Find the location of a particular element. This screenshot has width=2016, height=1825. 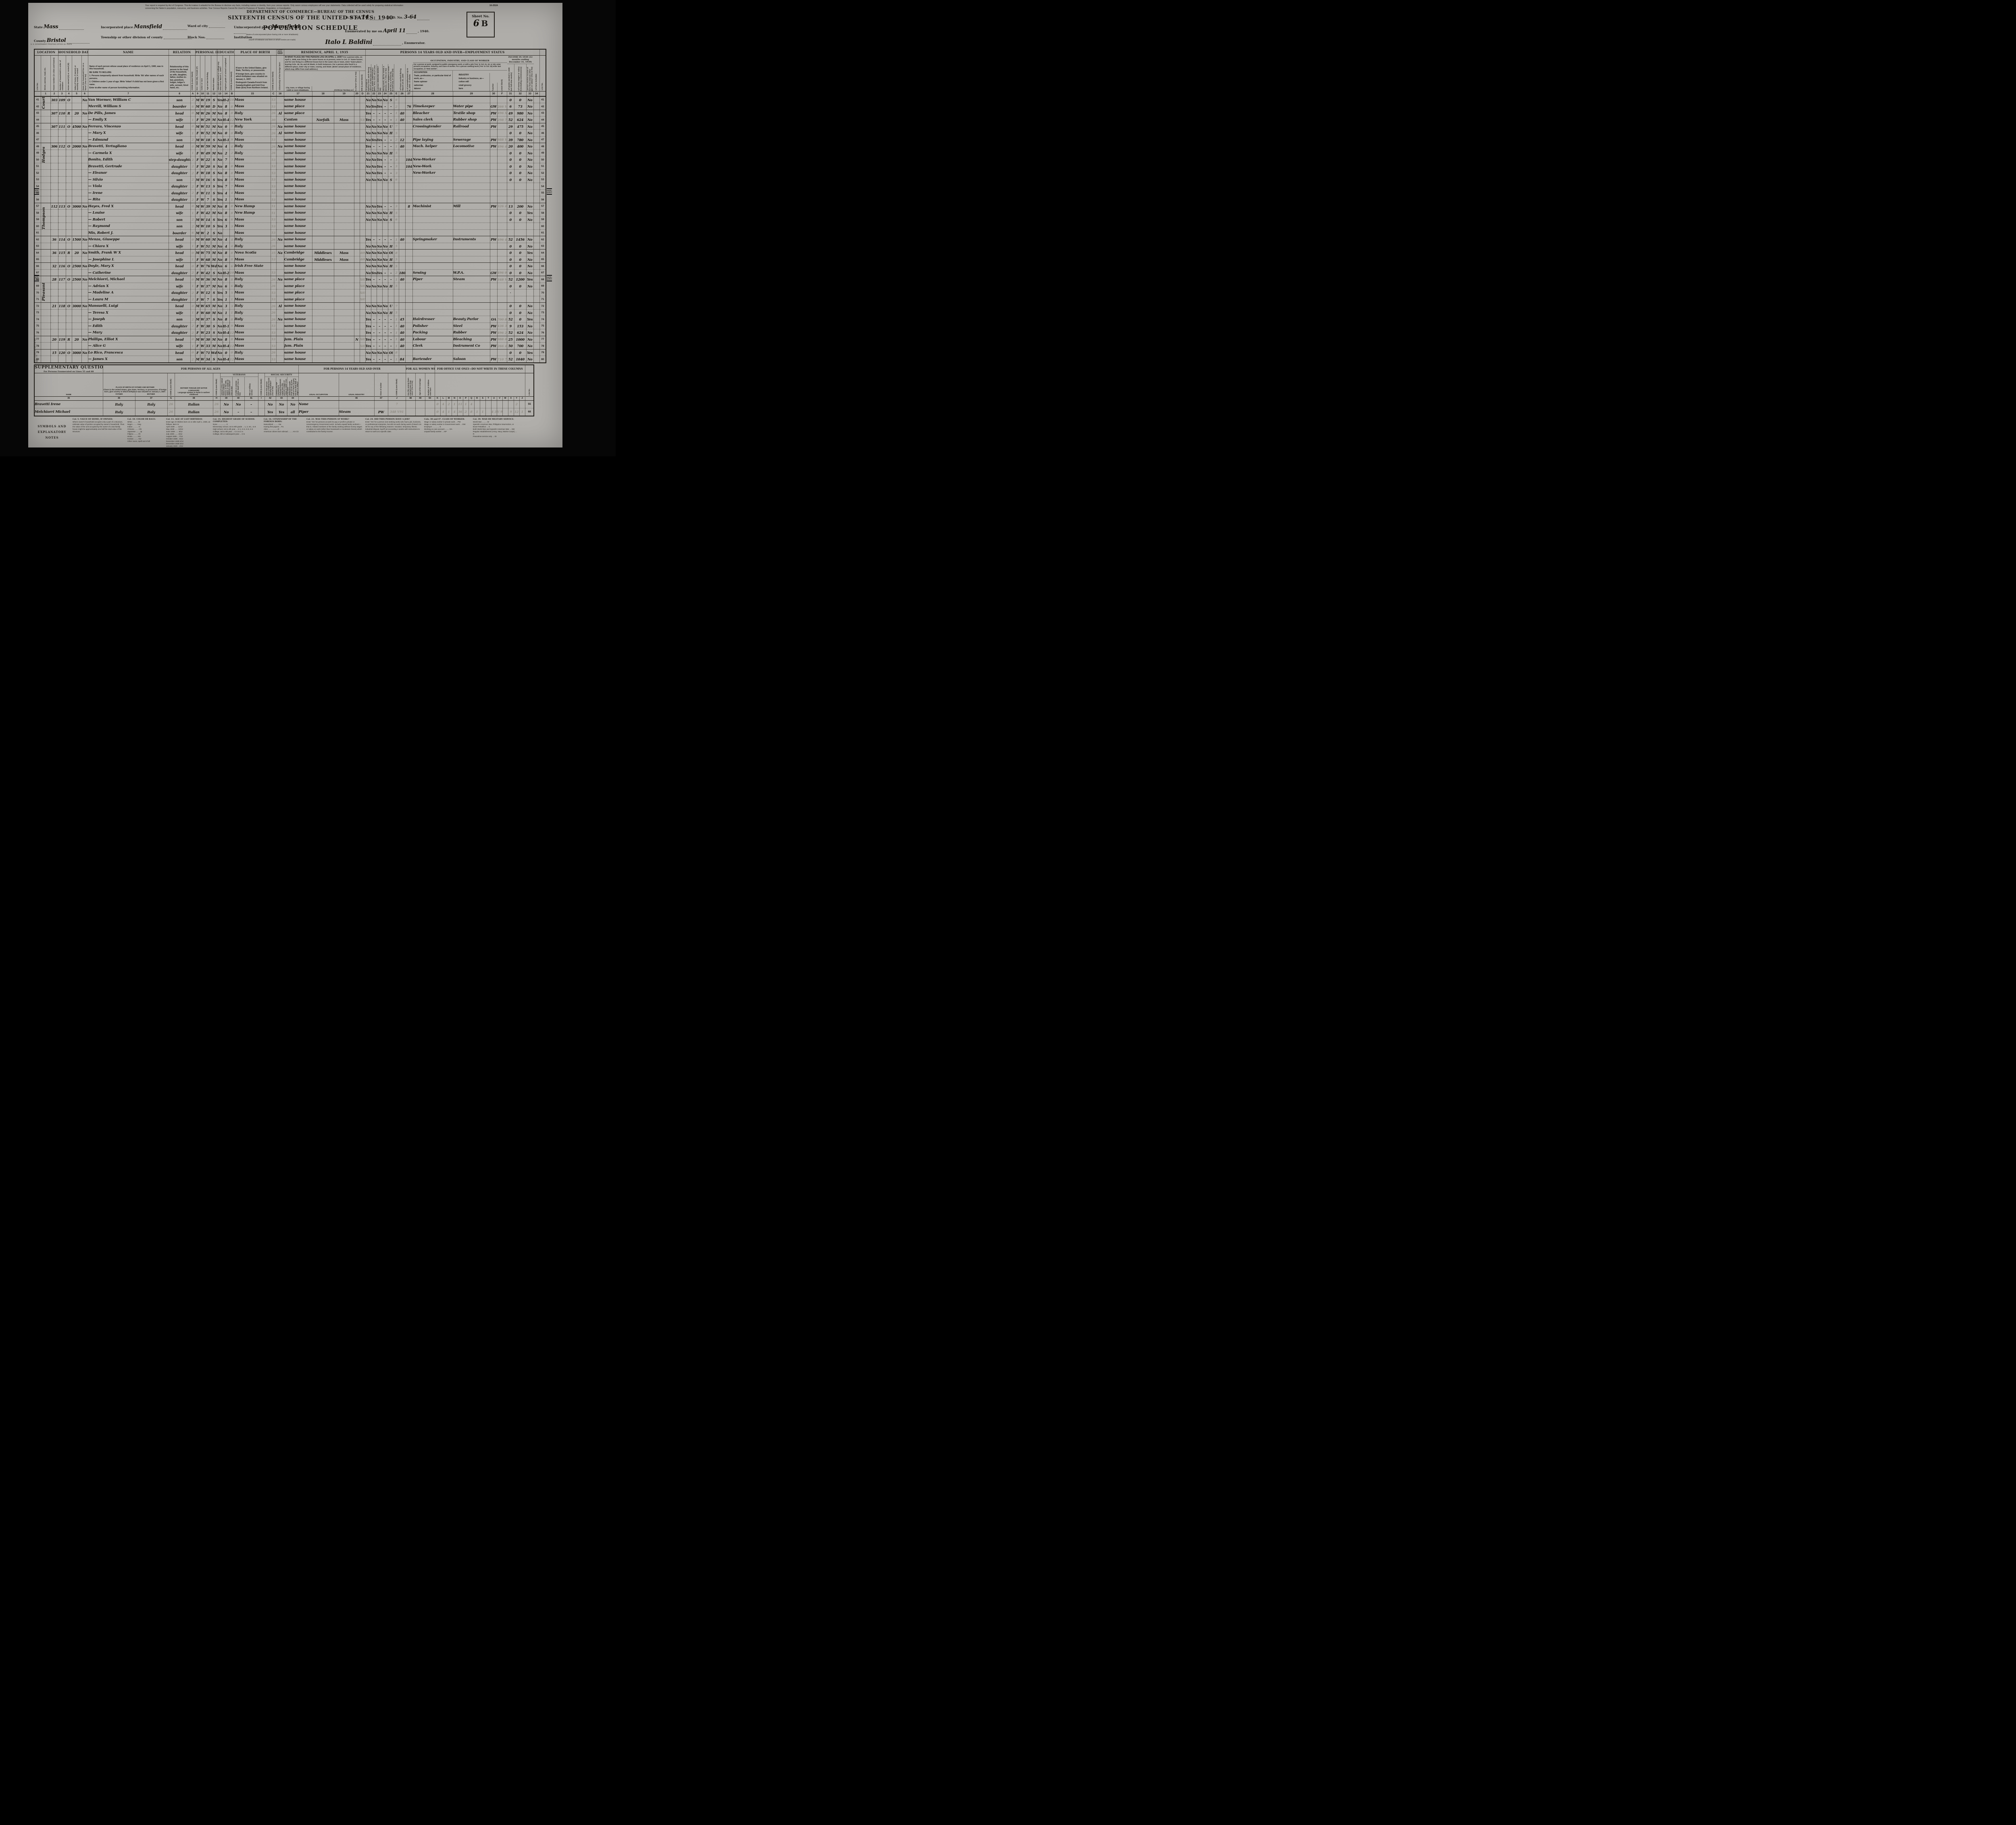

cell: — Edmund is located at coordinates (128, 140).